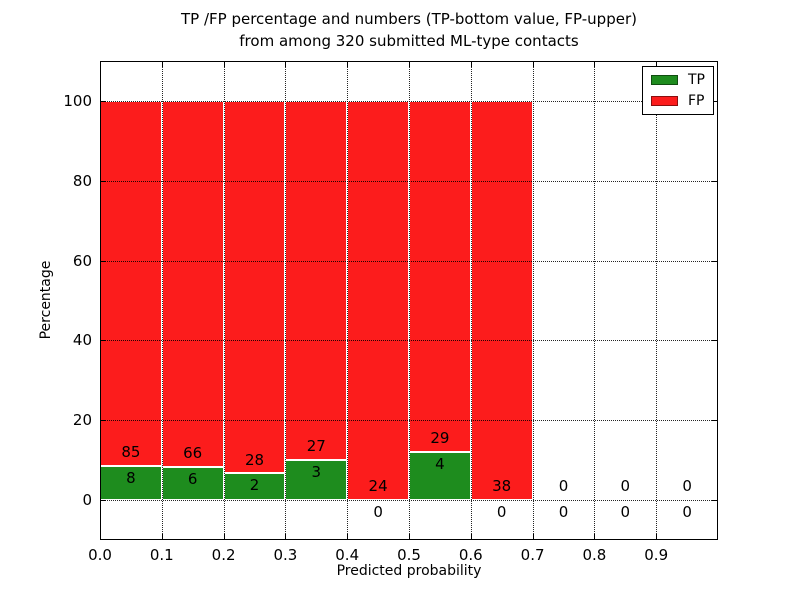 The width and height of the screenshot is (800, 600). Describe the element at coordinates (161, 555) in the screenshot. I see `x-tick-label: 0.1` at that location.